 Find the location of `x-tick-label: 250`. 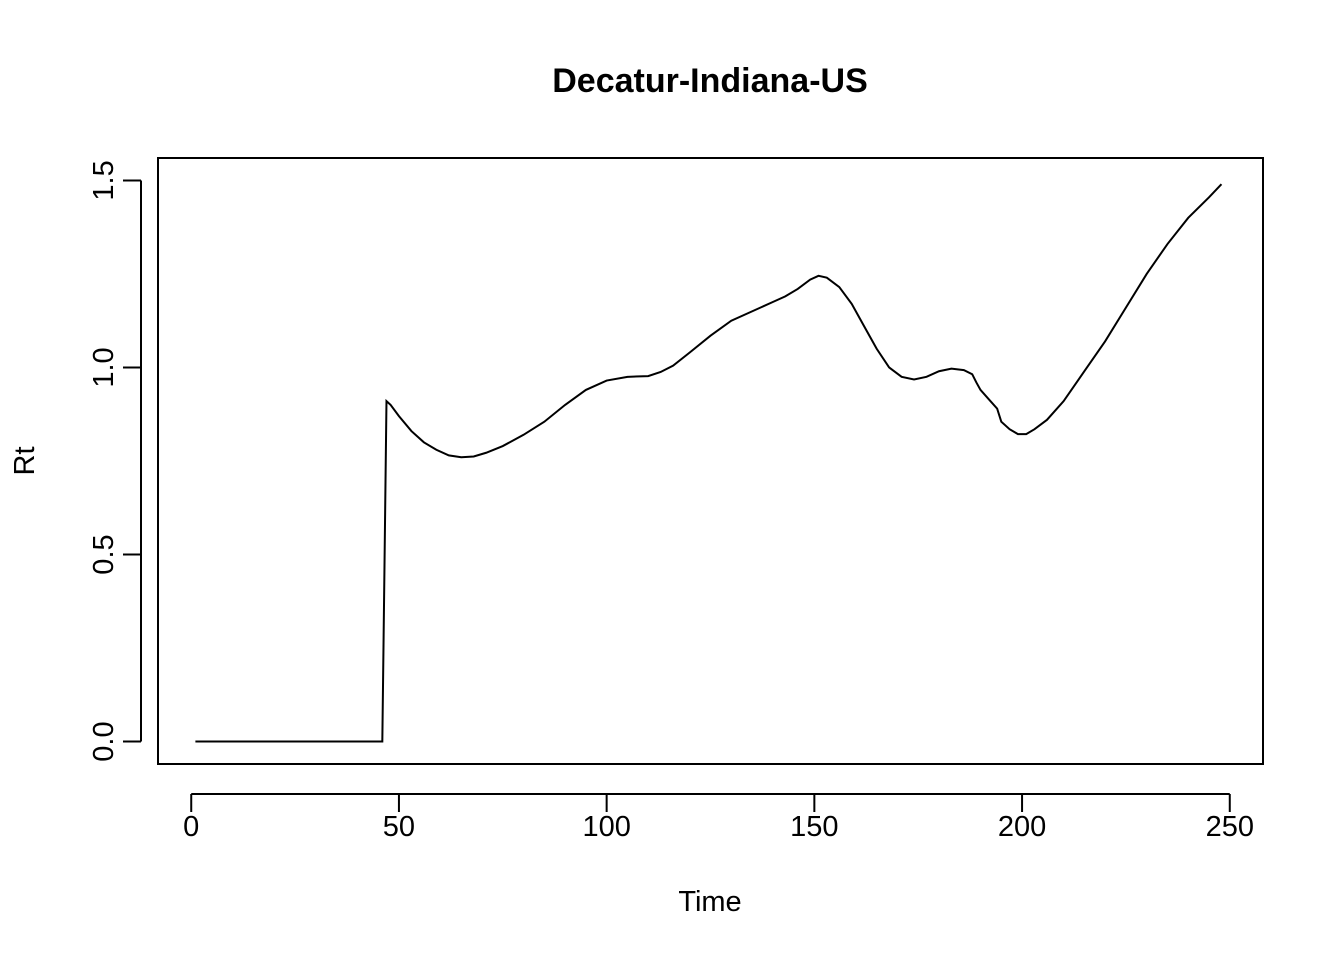

x-tick-label: 250 is located at coordinates (1230, 827).